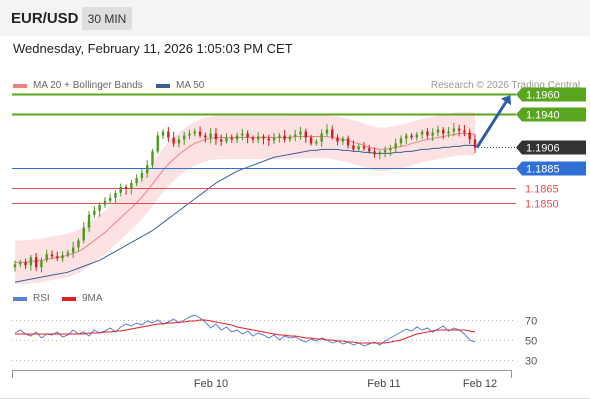  What do you see at coordinates (531, 342) in the screenshot?
I see `rsi-tick-label: 50` at bounding box center [531, 342].